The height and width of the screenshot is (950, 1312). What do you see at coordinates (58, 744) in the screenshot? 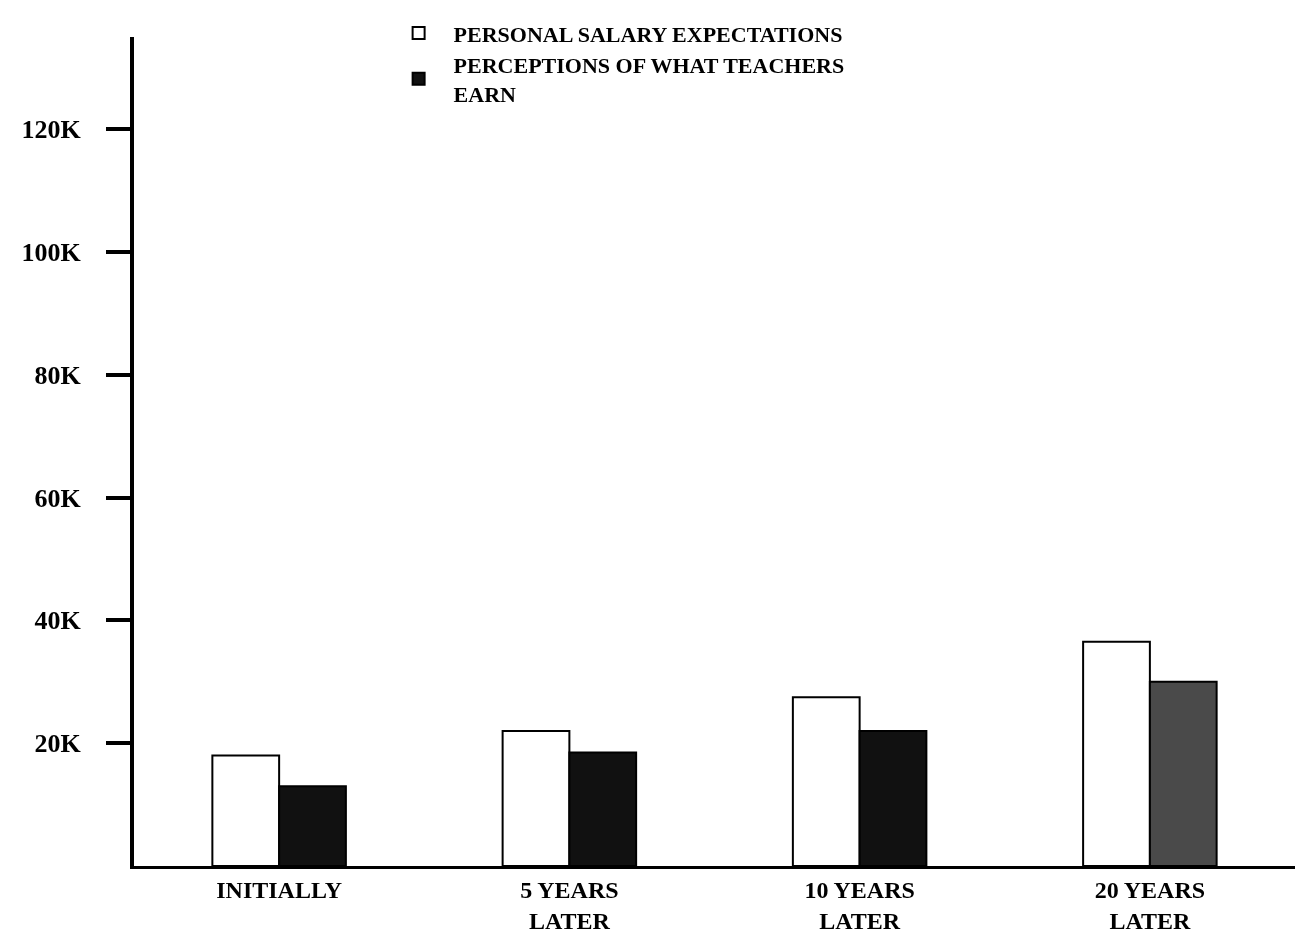
I see `y-tick-label: 20K` at bounding box center [58, 744].